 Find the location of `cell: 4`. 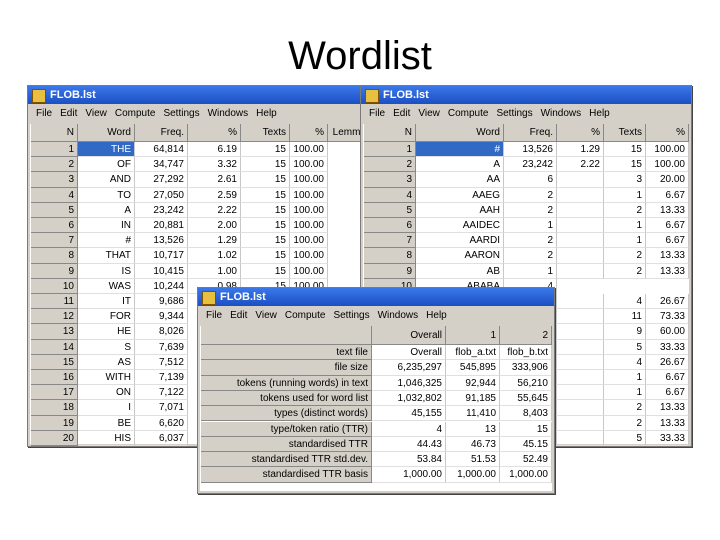

cell: 4 is located at coordinates (625, 302).